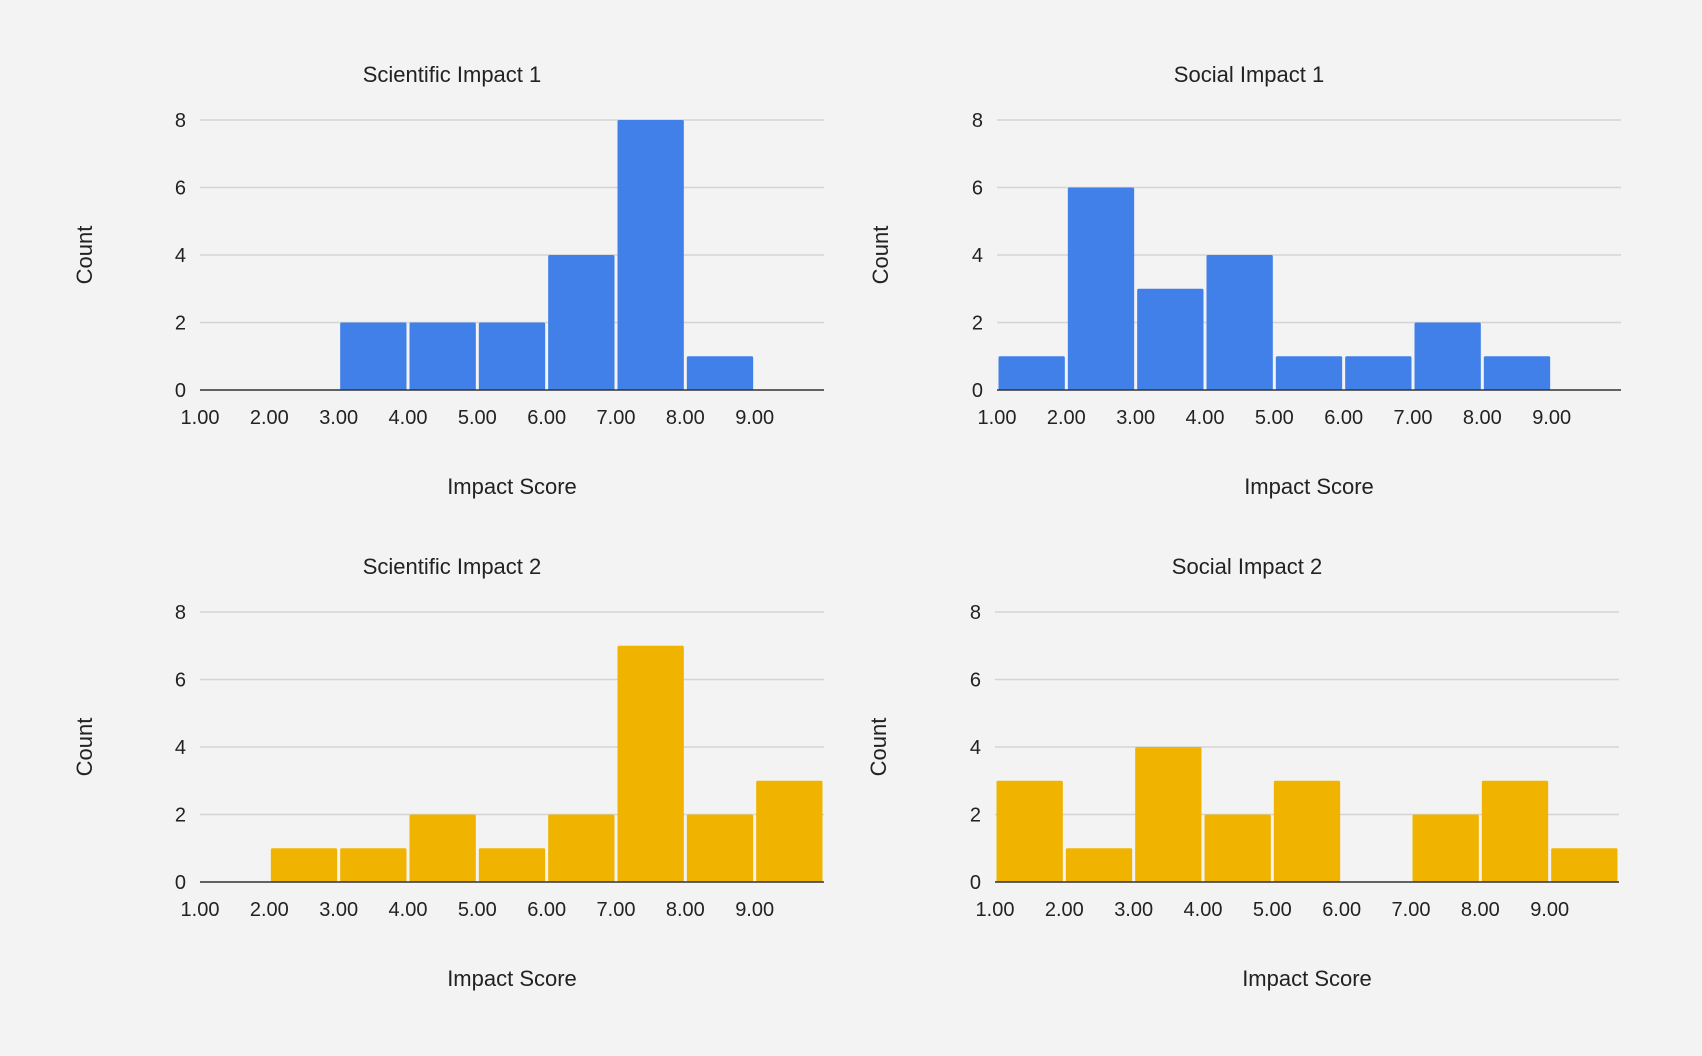  I want to click on chart-title: Scientific Impact 2, so click(452, 566).